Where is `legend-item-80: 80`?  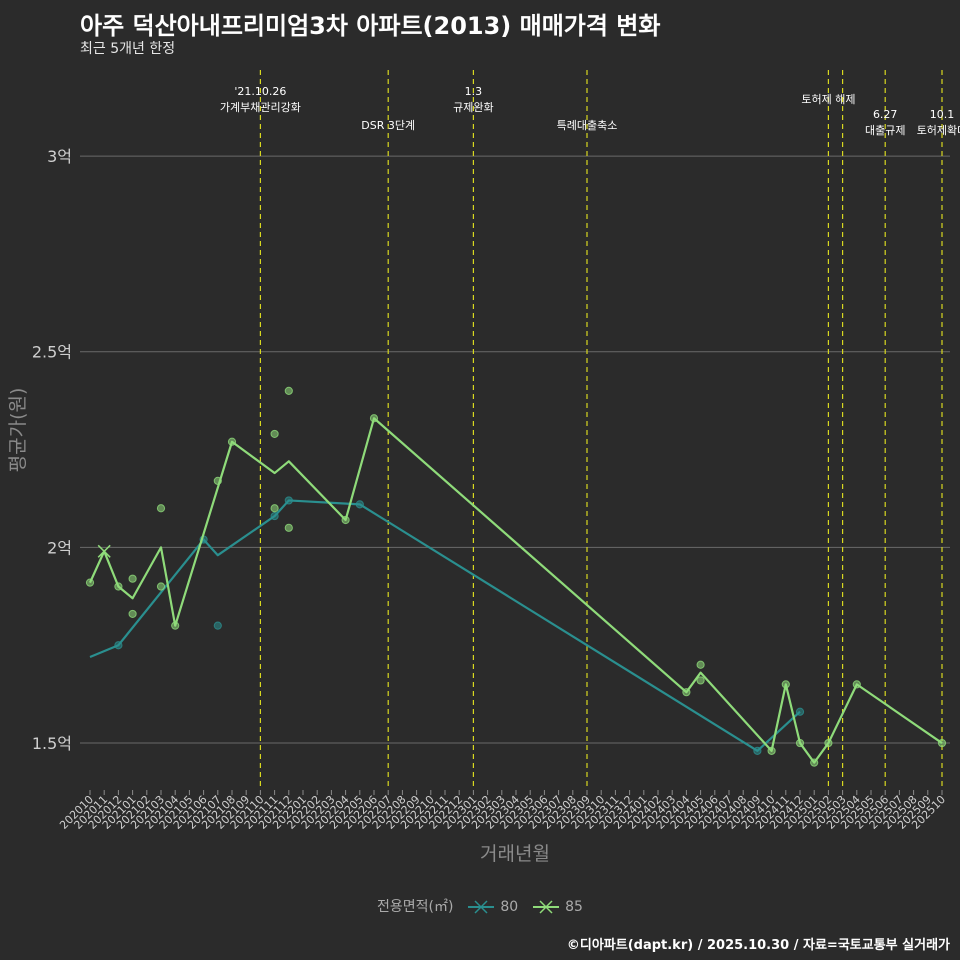
legend-item-80: 80 is located at coordinates (492, 907).